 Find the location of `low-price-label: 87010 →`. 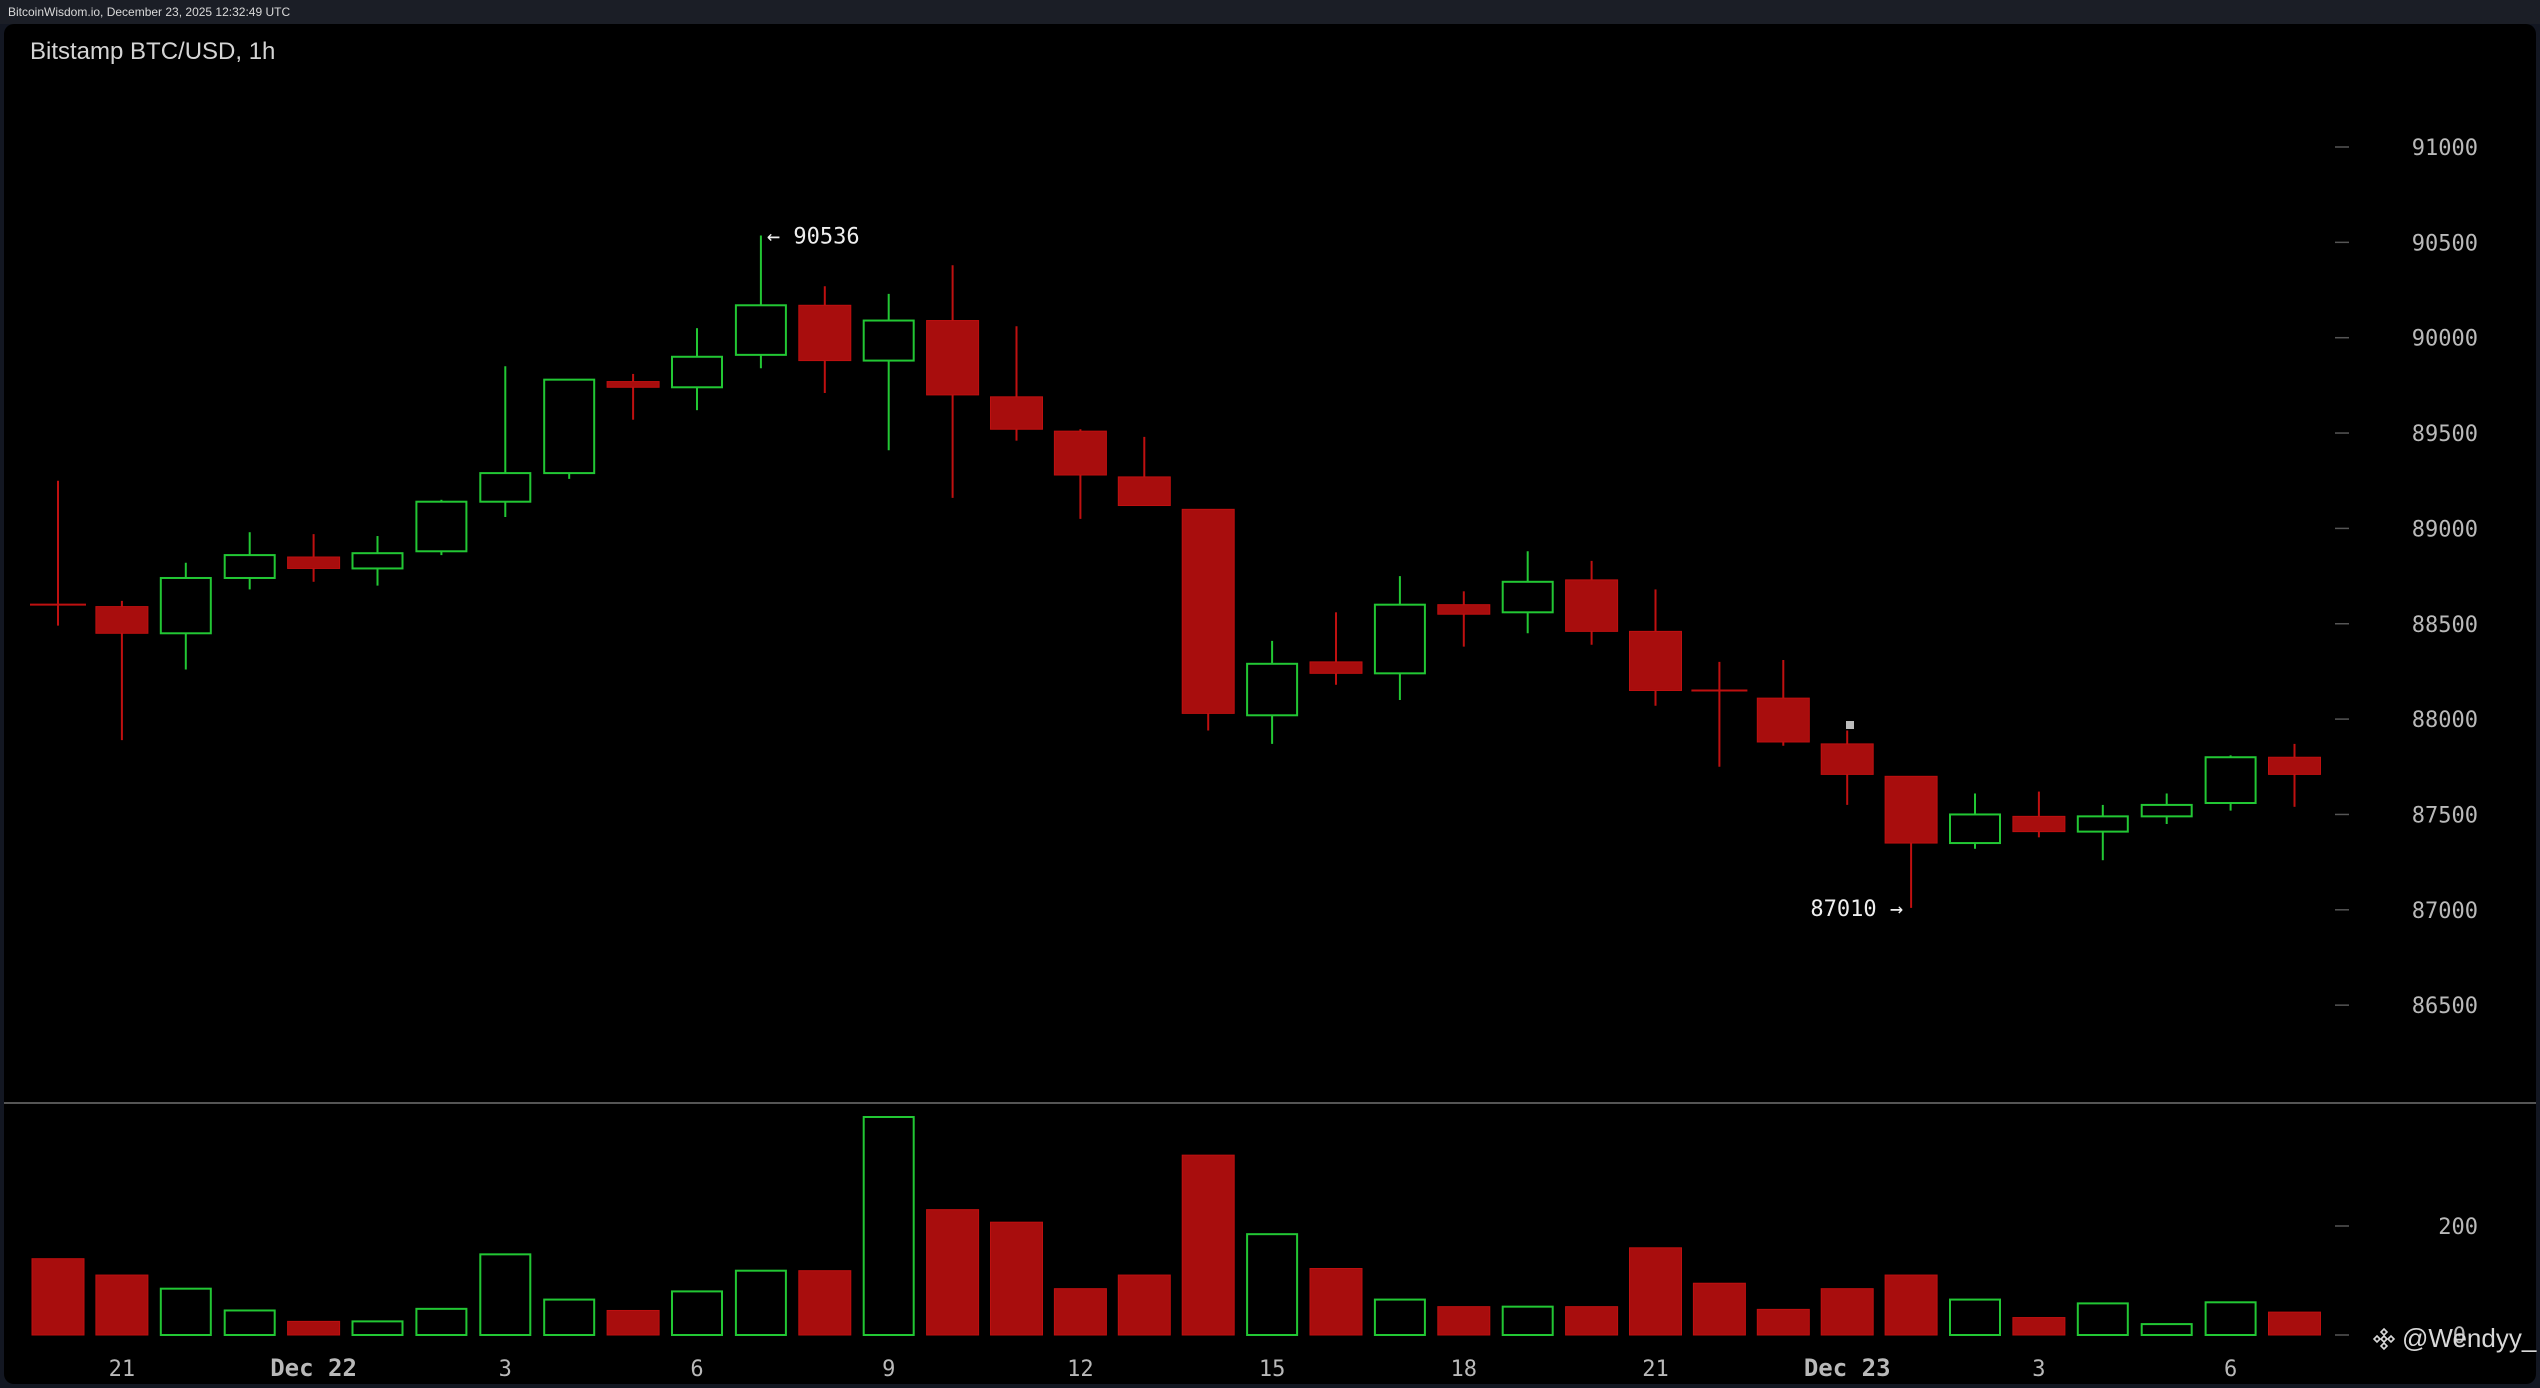

low-price-label: 87010 → is located at coordinates (1856, 909).